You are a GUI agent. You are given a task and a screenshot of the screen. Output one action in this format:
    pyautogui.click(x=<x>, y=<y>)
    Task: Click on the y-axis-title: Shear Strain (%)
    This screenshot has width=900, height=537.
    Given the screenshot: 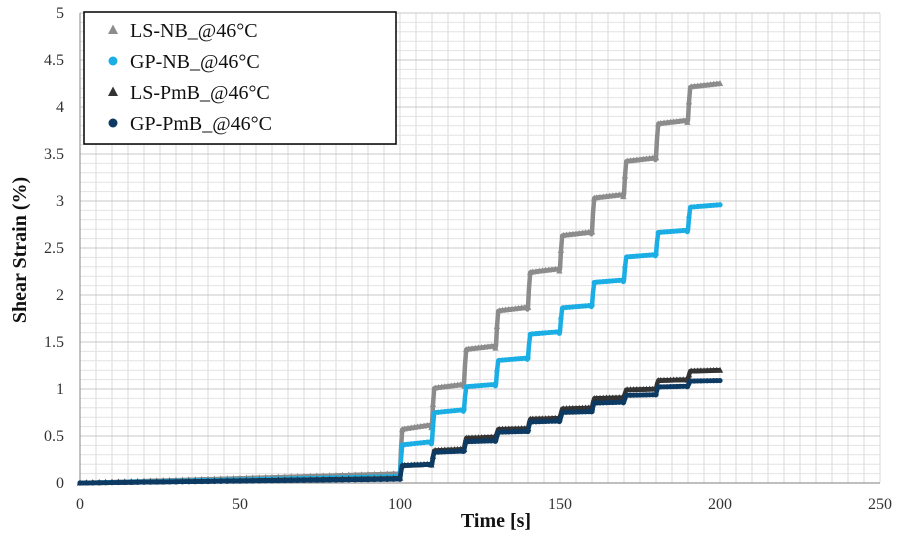 What is the action you would take?
    pyautogui.click(x=20, y=250)
    